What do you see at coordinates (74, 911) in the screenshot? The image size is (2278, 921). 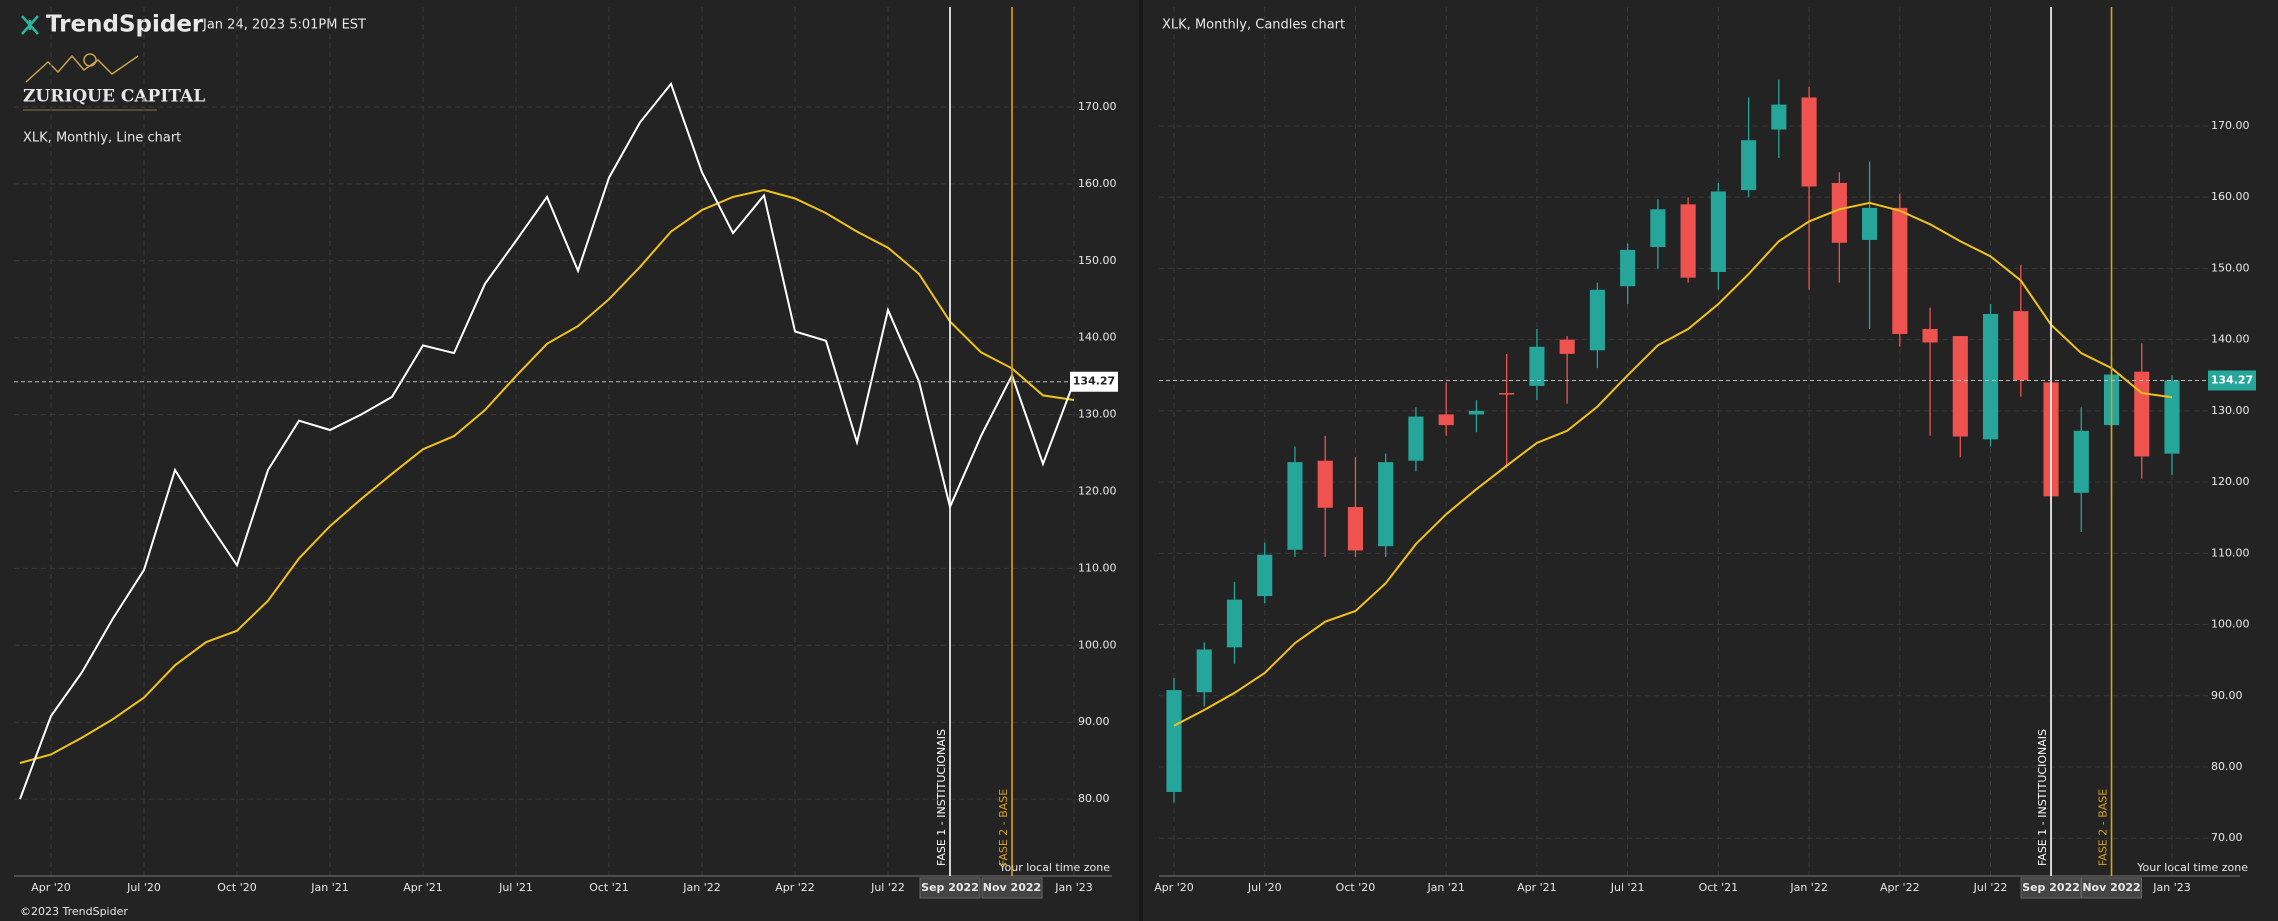 I see `copyright: ©2023 TrendSpider` at bounding box center [74, 911].